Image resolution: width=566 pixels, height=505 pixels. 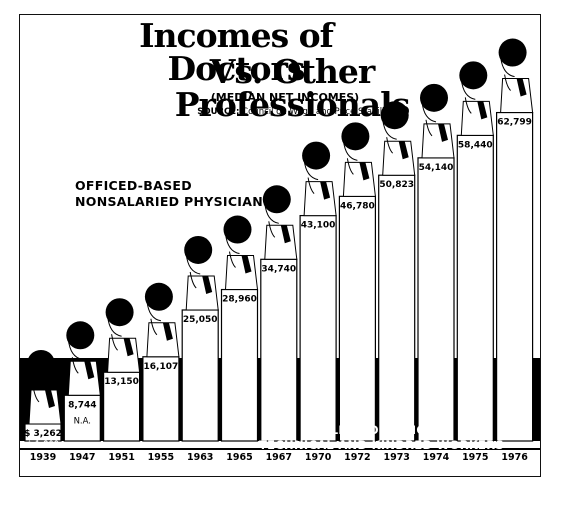 I want to click on physicians-label-line1: OFFICED-BASED, so click(x=133, y=185).